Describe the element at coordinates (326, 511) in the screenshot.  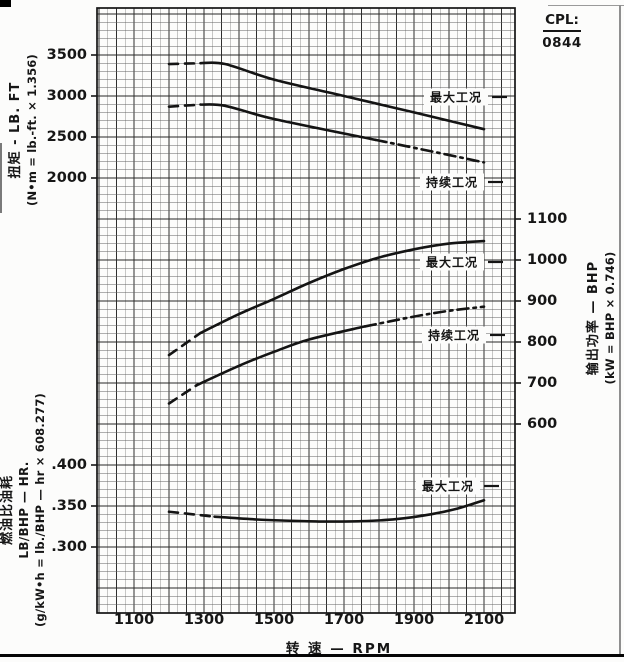
I see `curve-fuel-max` at that location.